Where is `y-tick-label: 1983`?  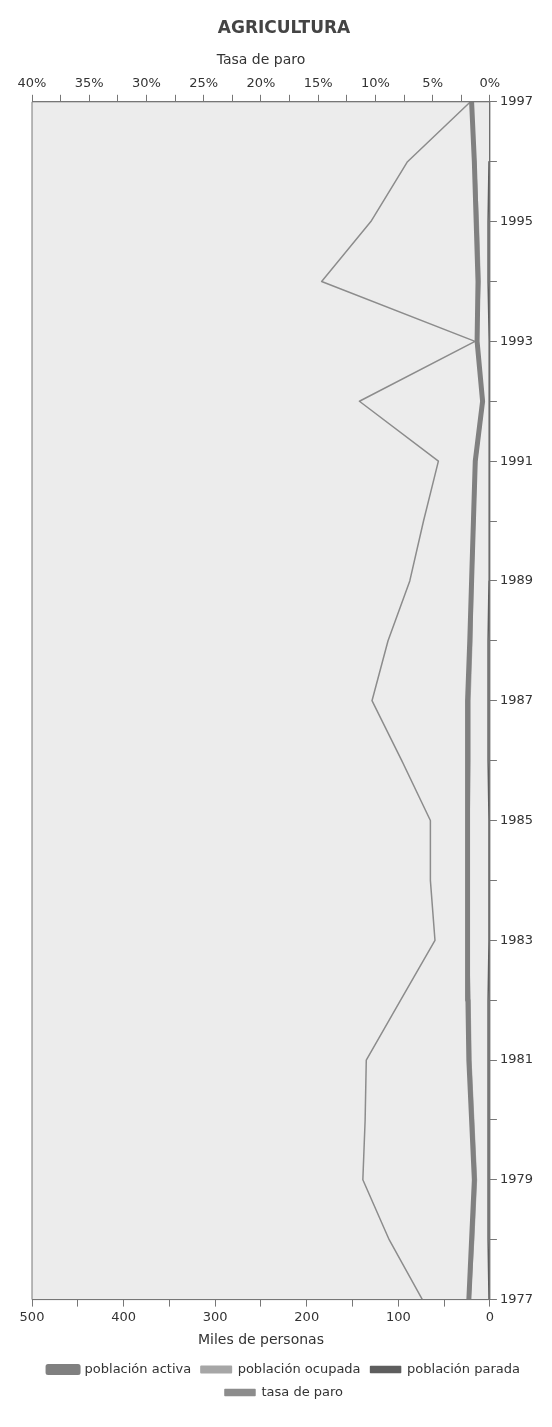
y-tick-label: 1983 is located at coordinates (516, 939).